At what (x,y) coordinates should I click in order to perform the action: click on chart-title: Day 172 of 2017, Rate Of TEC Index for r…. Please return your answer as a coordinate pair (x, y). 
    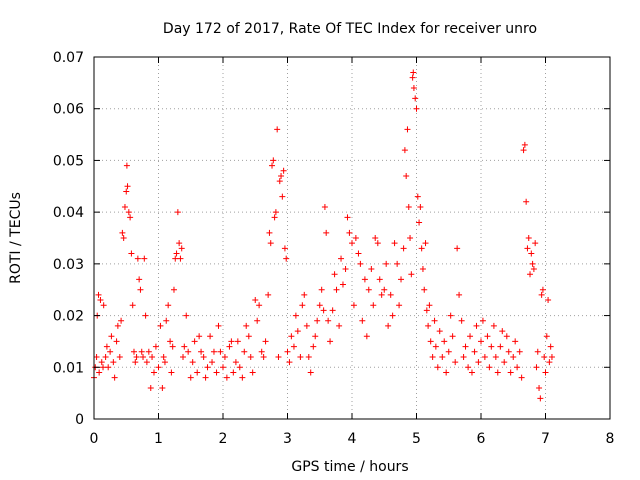
    Looking at the image, I should click on (350, 29).